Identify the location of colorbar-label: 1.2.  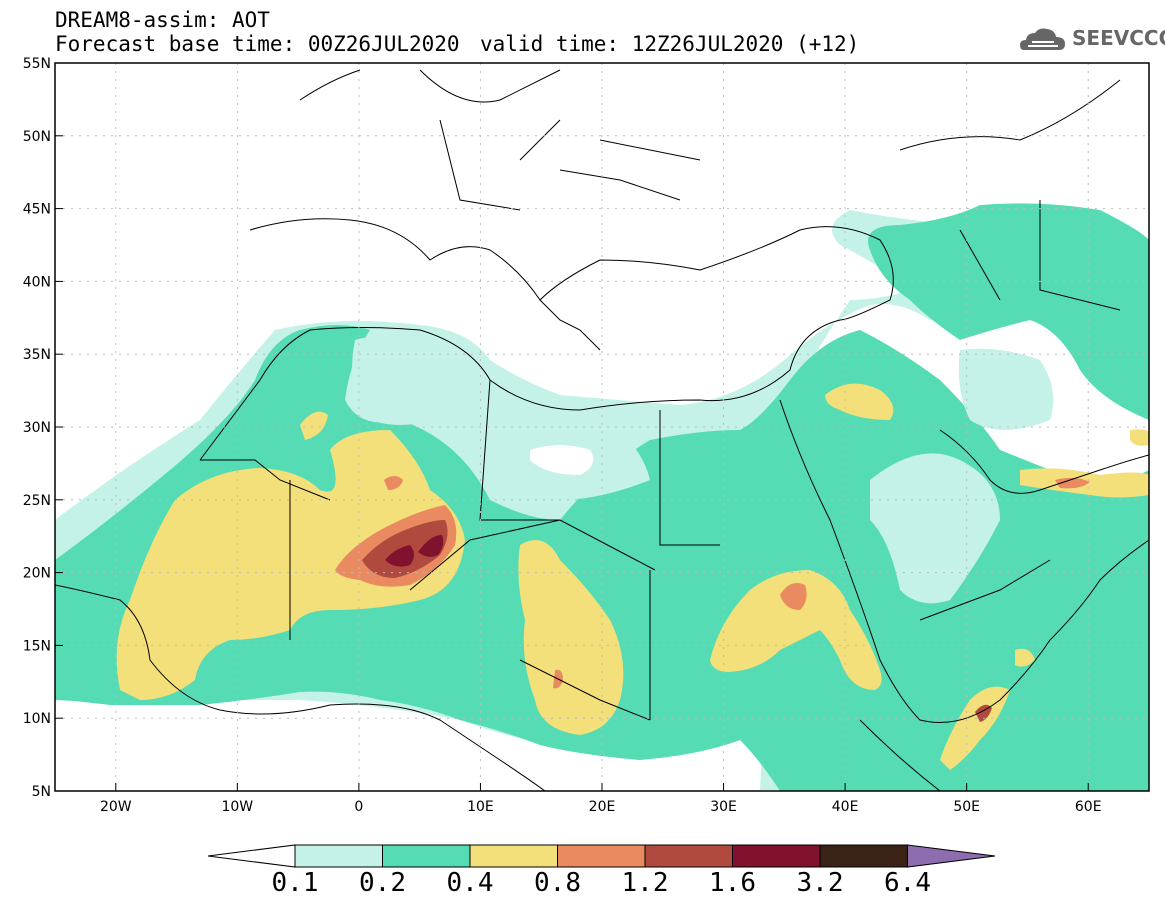
(645, 883).